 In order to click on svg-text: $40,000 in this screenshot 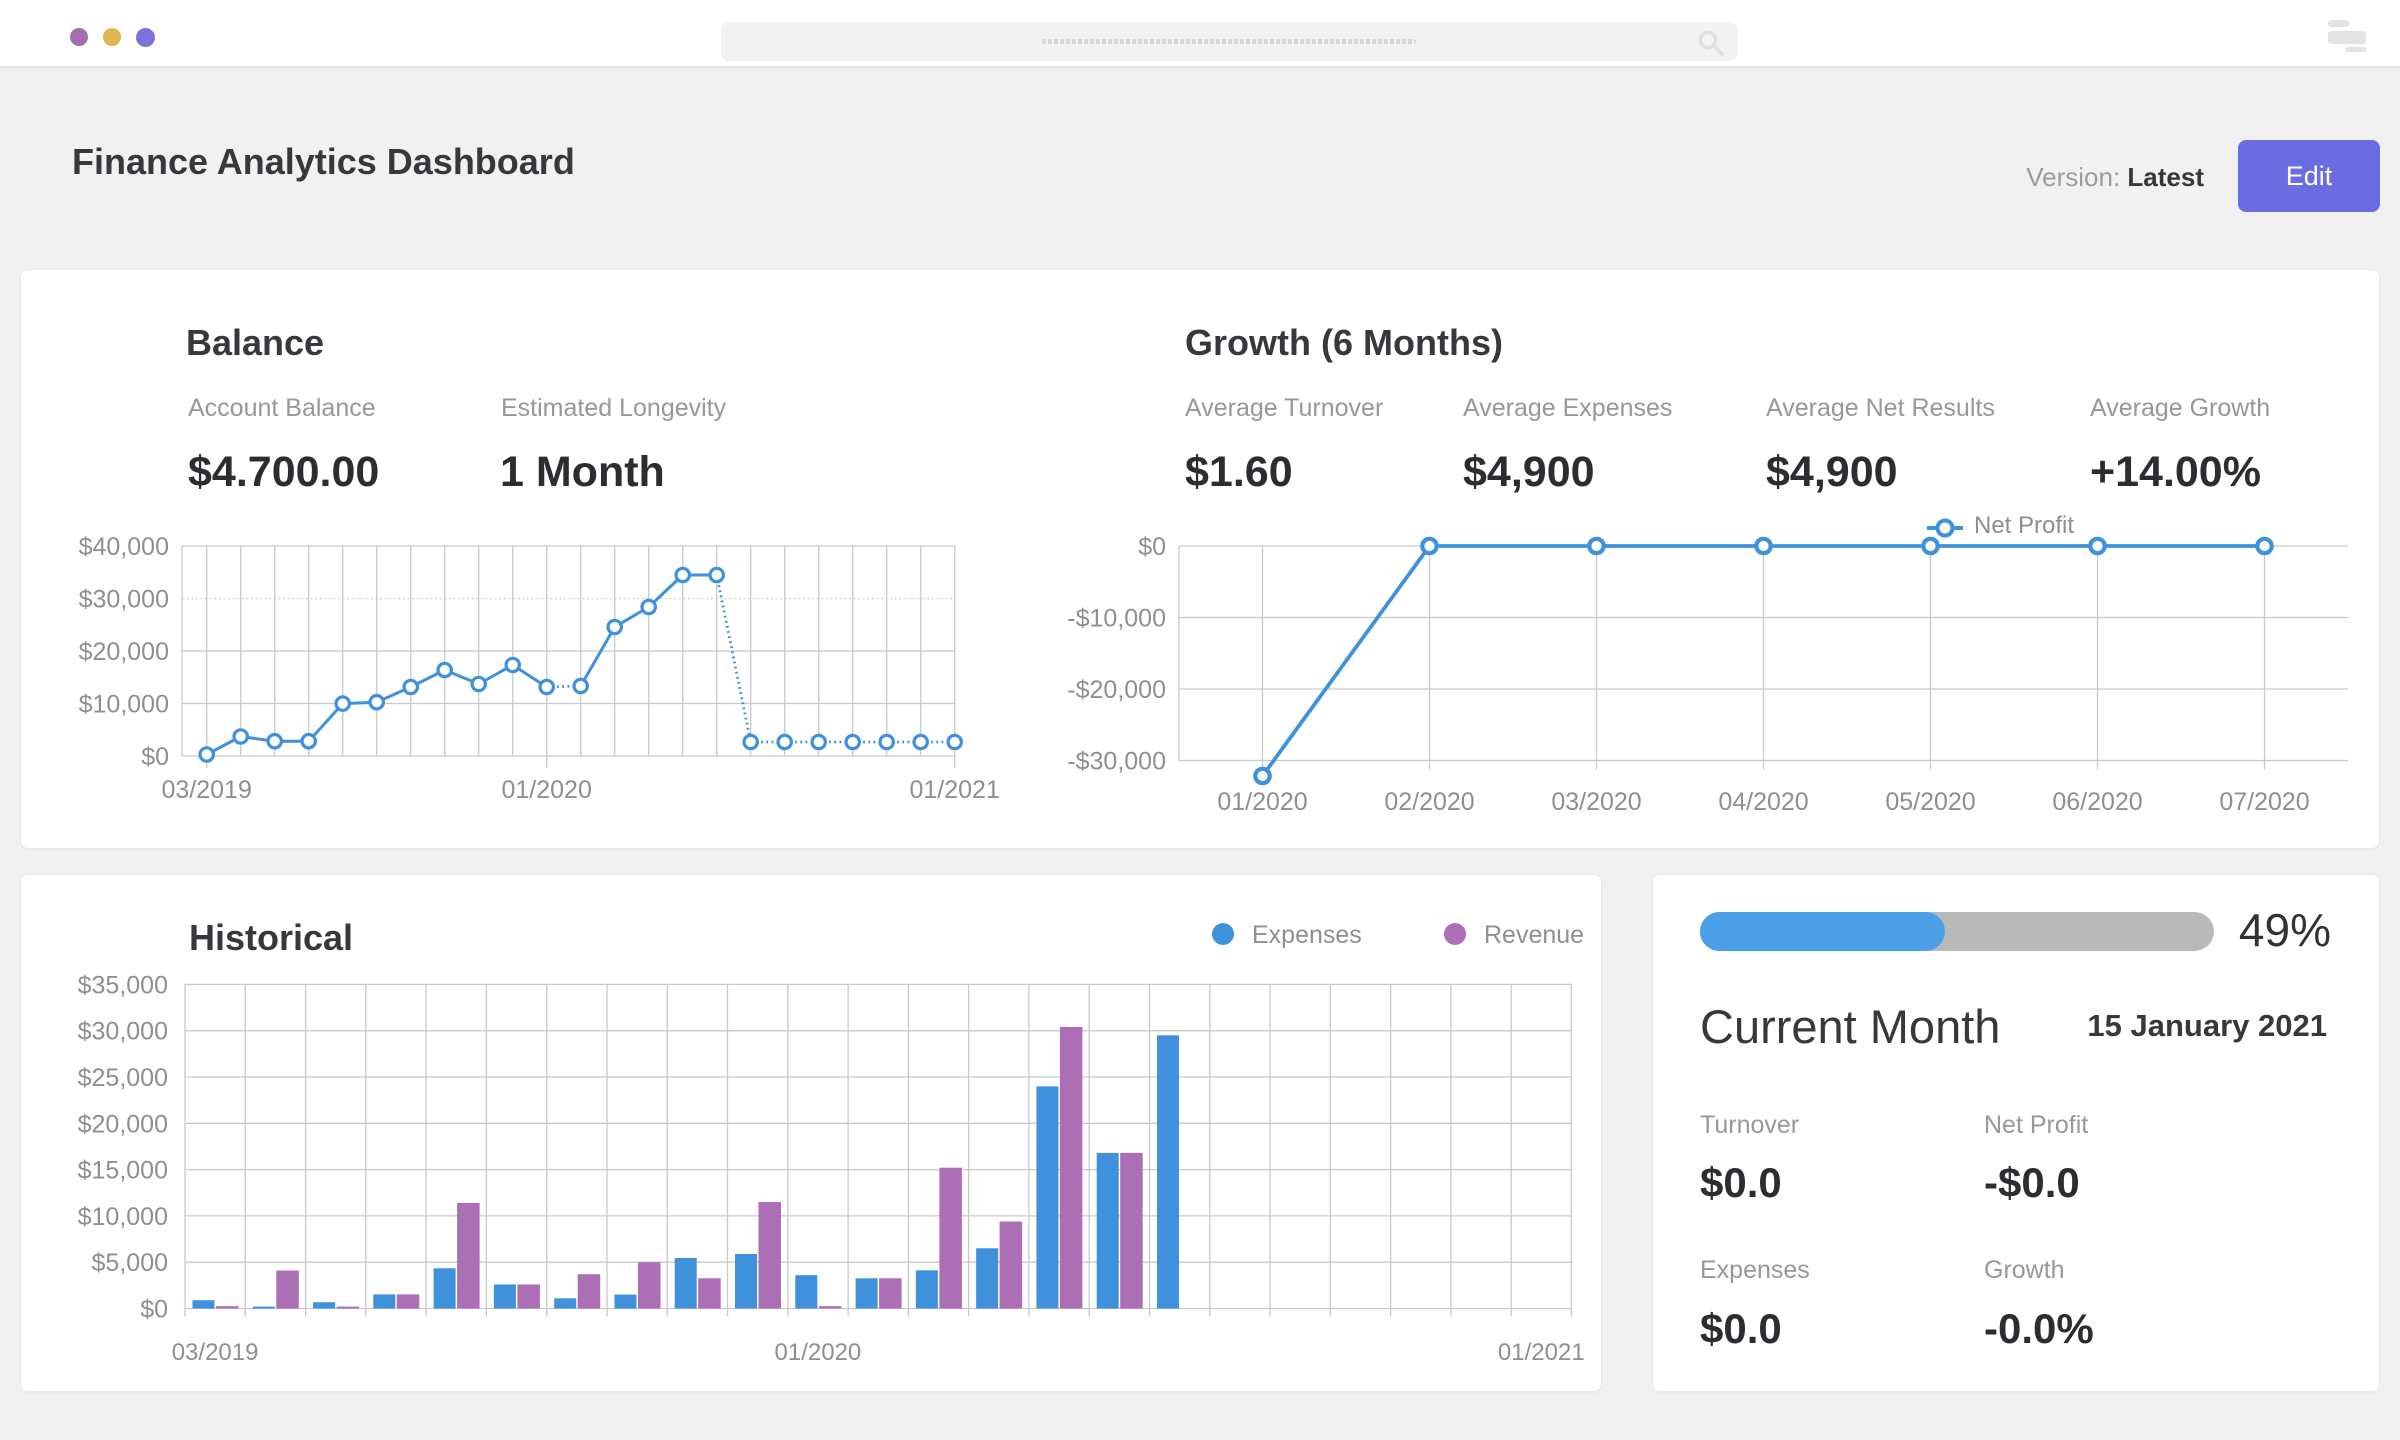, I will do `click(124, 547)`.